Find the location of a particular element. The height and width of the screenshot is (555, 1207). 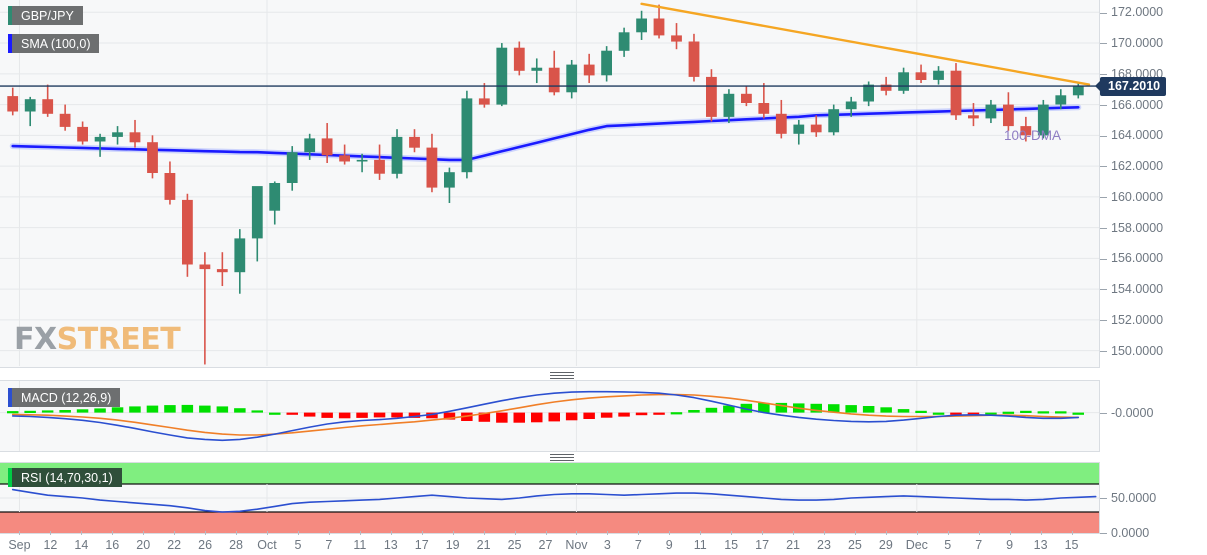

price-y-tick: 170.0000 is located at coordinates (1131, 43).